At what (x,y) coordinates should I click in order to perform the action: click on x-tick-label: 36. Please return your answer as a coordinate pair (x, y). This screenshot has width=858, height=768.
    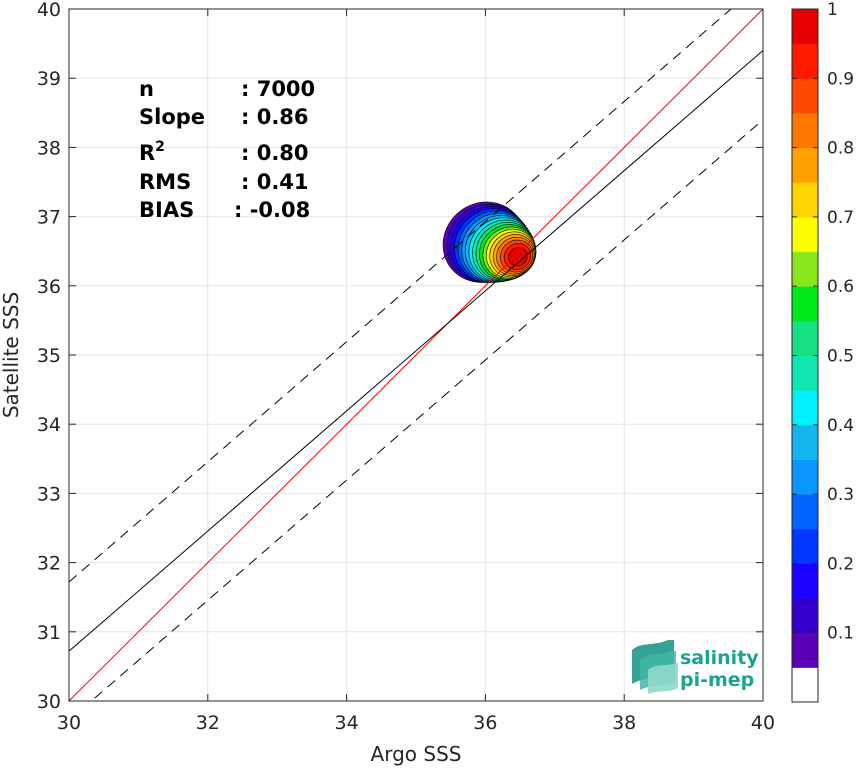
    Looking at the image, I should click on (485, 723).